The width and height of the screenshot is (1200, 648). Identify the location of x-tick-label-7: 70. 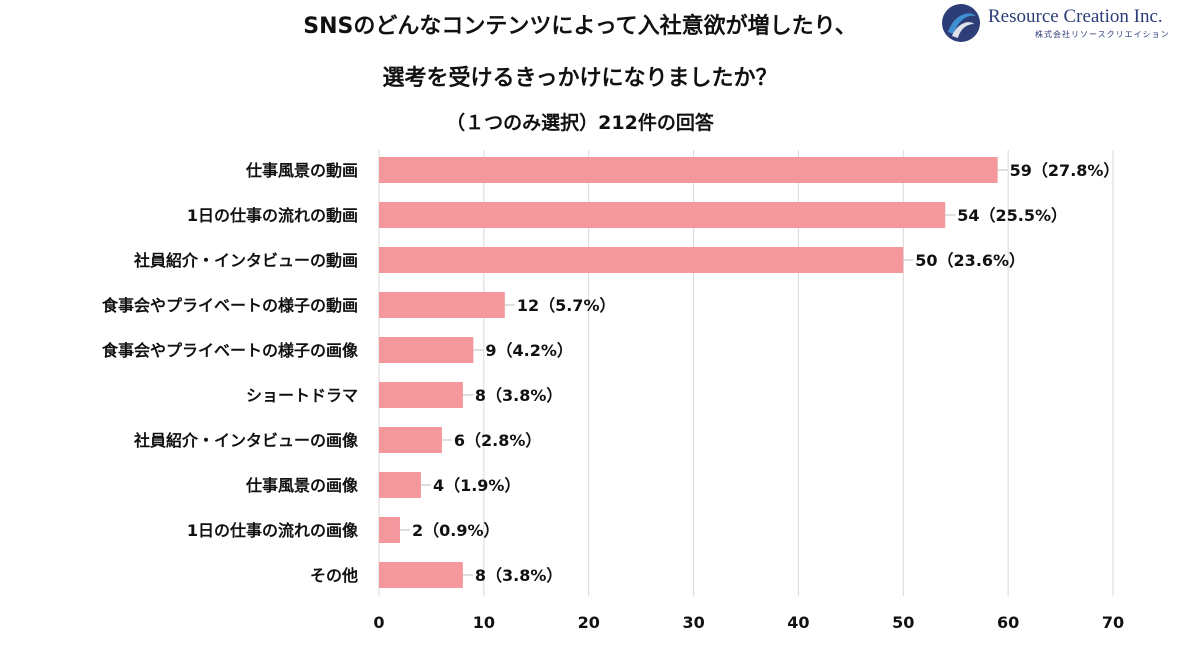
(1113, 622).